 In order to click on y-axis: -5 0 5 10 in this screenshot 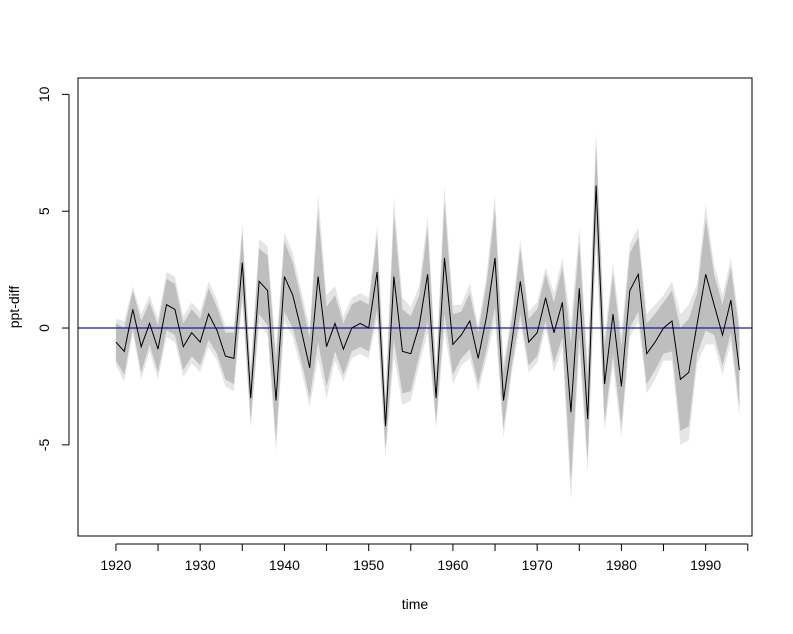, I will do `click(53, 268)`.